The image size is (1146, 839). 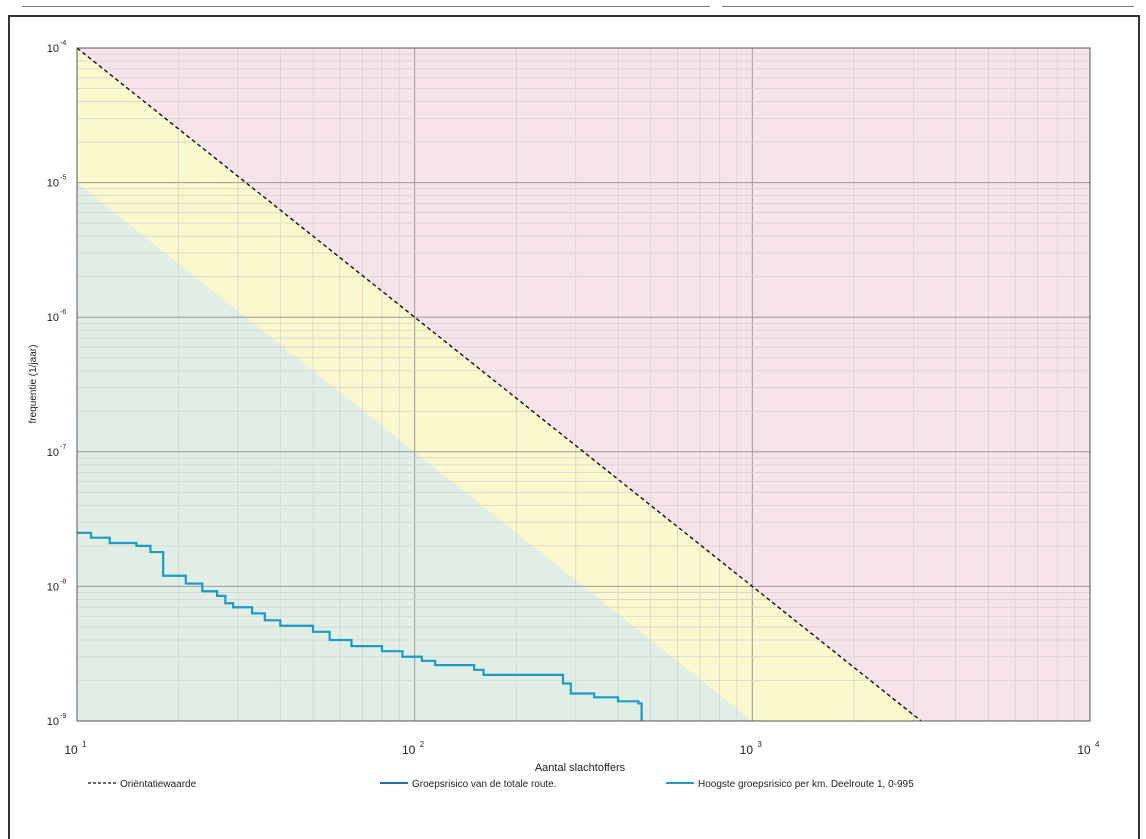 I want to click on y-axis-label: frequentie (1/jaar), so click(x=33, y=384).